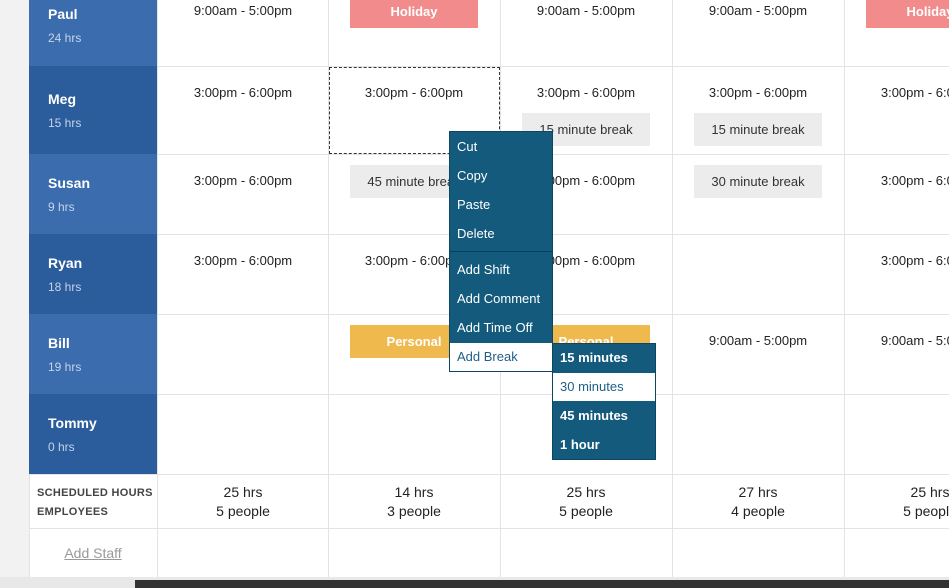 The image size is (949, 588). Describe the element at coordinates (758, 492) in the screenshot. I see `summary-value: 27 hrs` at that location.